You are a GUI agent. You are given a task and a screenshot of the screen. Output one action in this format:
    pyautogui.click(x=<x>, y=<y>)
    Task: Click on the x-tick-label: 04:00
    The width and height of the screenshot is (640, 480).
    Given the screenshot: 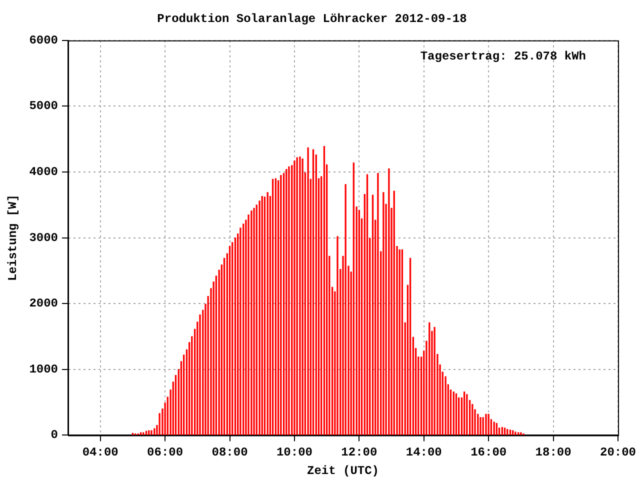 What is the action you would take?
    pyautogui.click(x=100, y=452)
    